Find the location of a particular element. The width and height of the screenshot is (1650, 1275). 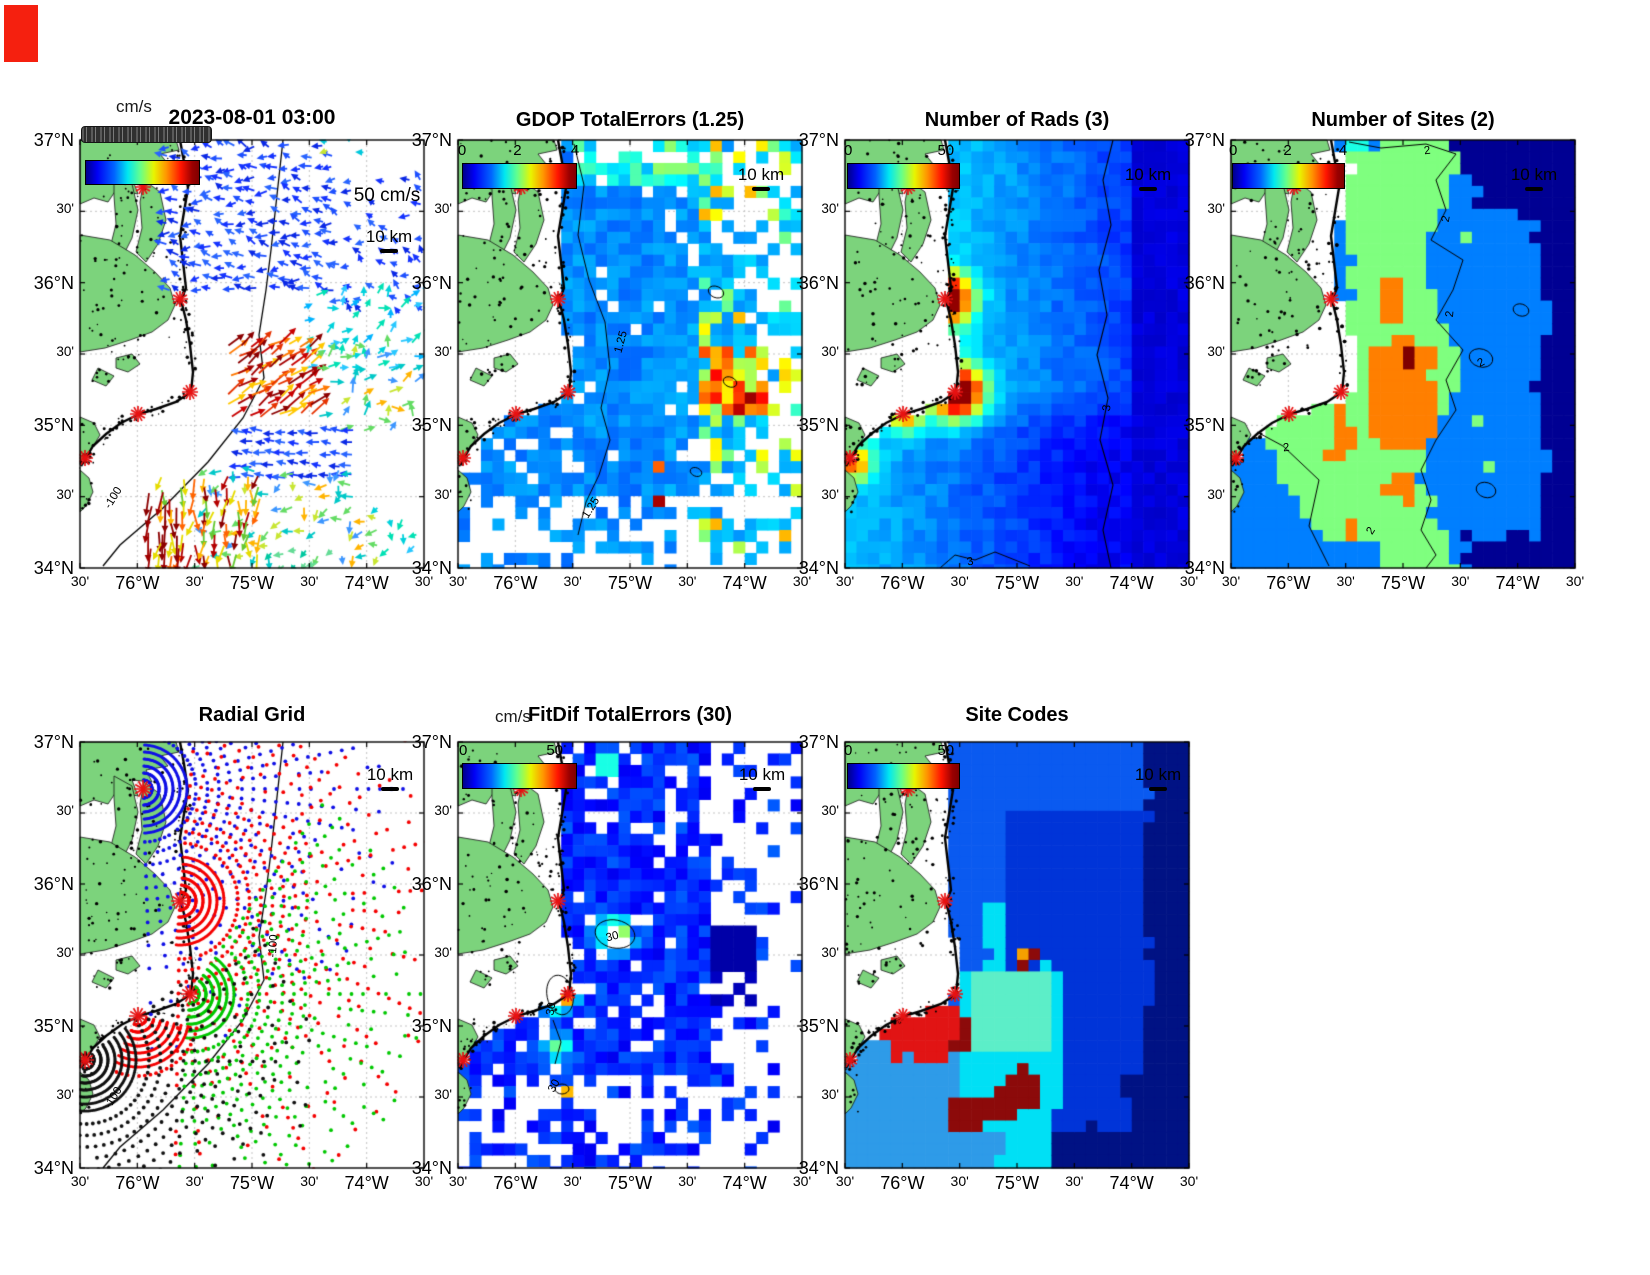

panel-title-site-codes: Site Codes is located at coordinates (1017, 715).